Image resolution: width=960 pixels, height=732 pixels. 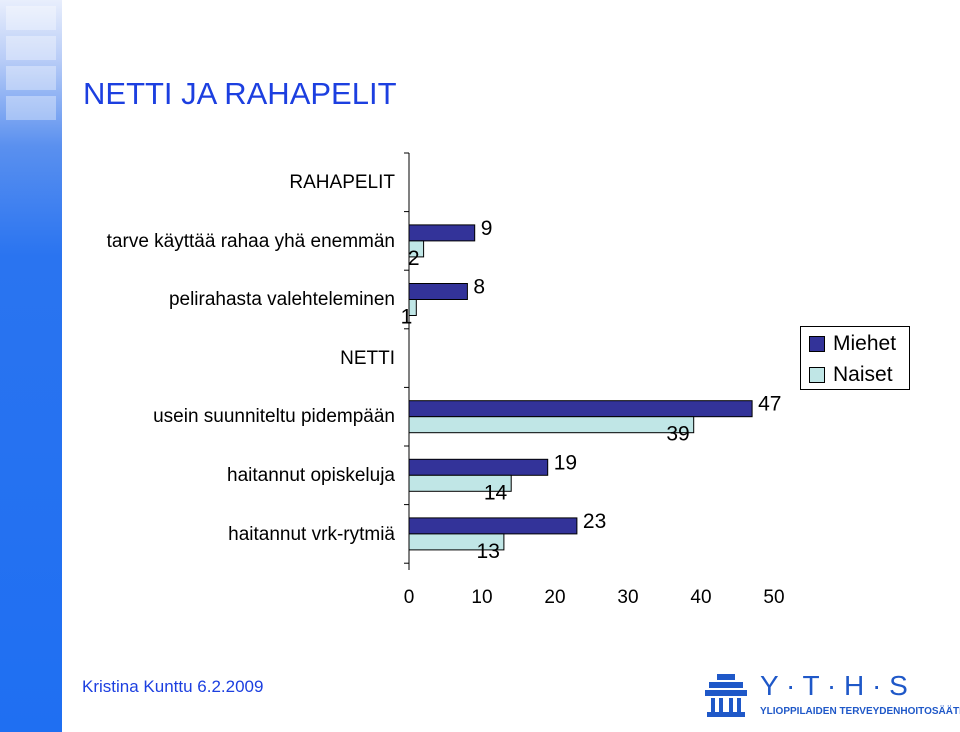 What do you see at coordinates (250, 241) in the screenshot?
I see `category-label-tarve: tarve käyttää rahaa yhä enemmän` at bounding box center [250, 241].